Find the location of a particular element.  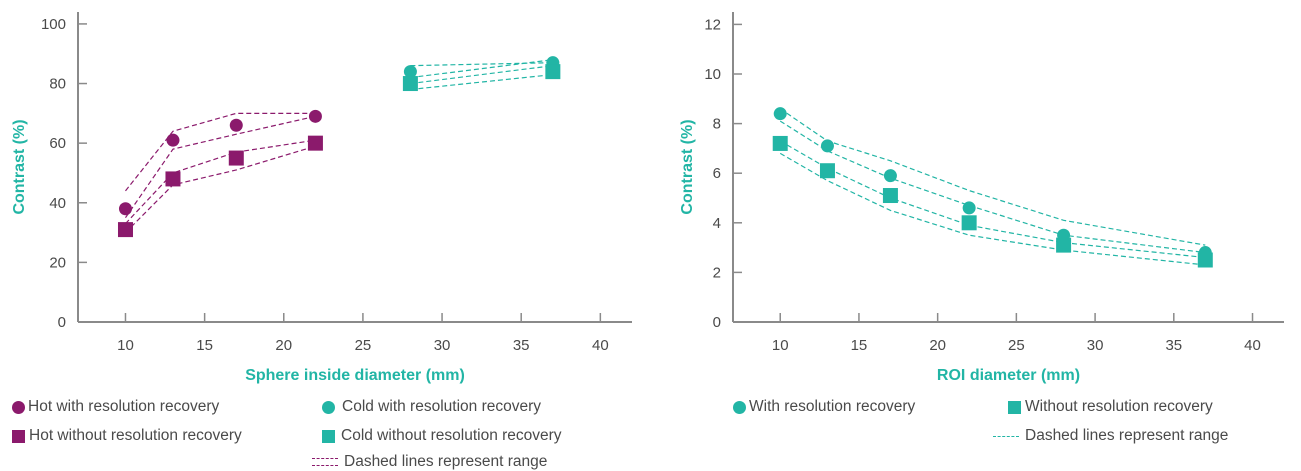

legend-label: Hot with resolution recovery is located at coordinates (124, 406).